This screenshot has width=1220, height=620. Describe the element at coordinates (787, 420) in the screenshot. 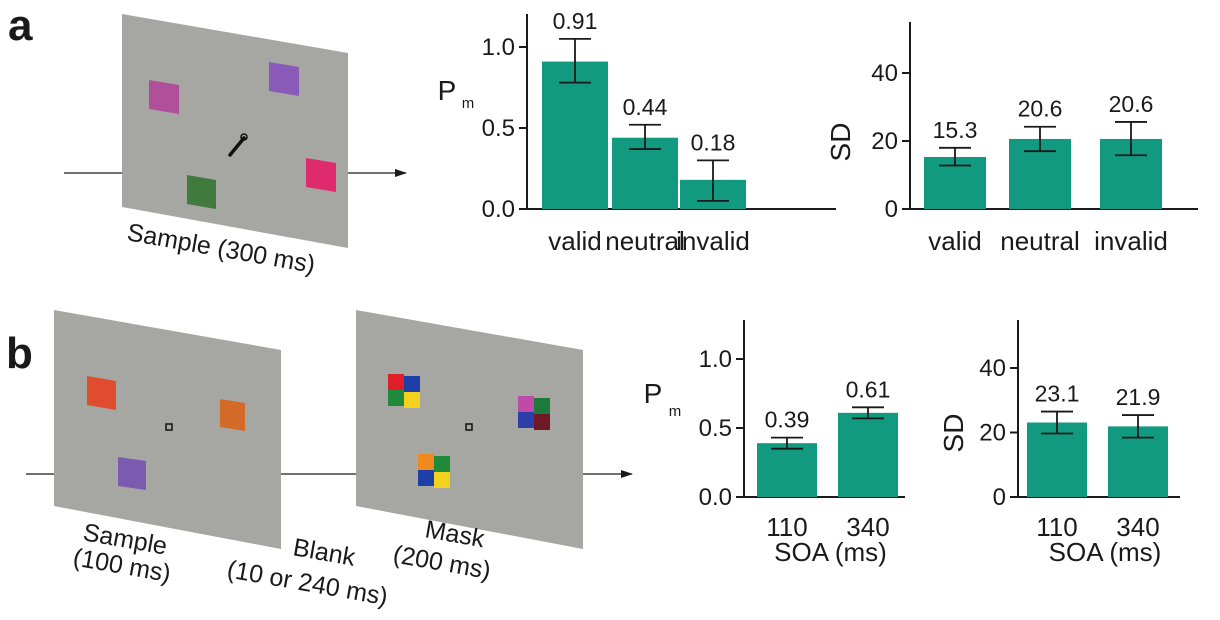

I see `data-label: 0.39` at that location.